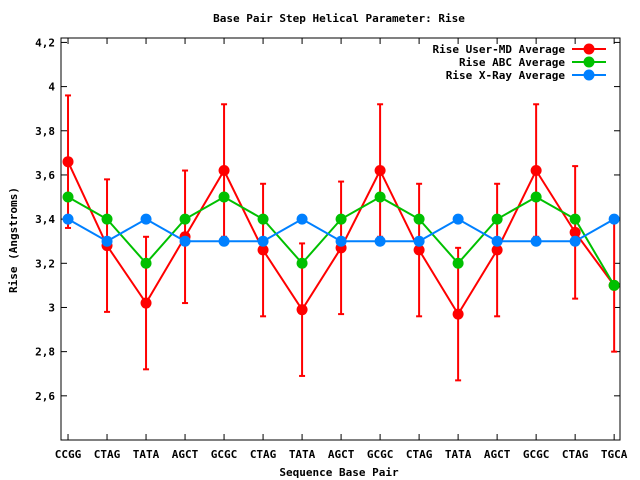 This screenshot has height=480, width=640. I want to click on x-tick-label: CCGG, so click(68, 454).